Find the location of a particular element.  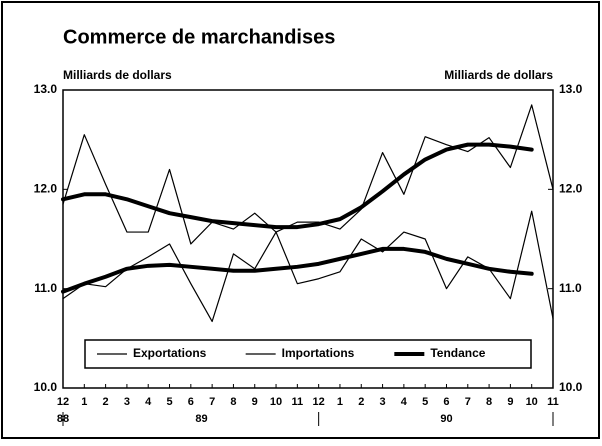

legend-label: Importations is located at coordinates (318, 353).